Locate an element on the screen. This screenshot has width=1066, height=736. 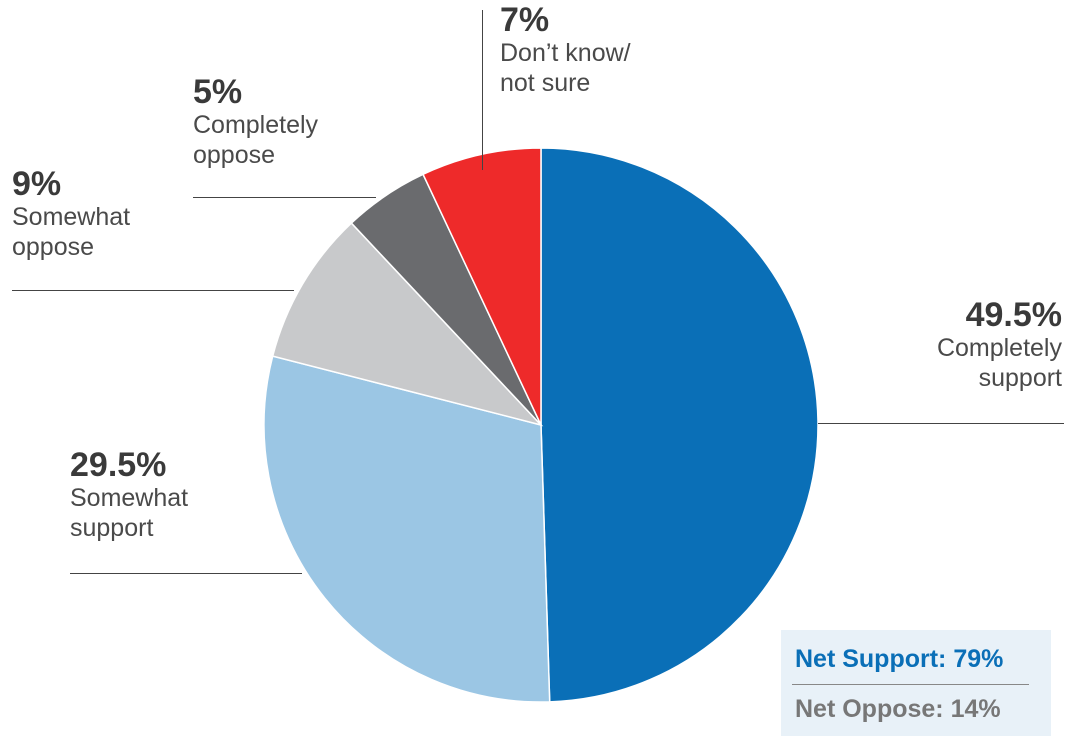
leader-completely-support is located at coordinates (941, 423).